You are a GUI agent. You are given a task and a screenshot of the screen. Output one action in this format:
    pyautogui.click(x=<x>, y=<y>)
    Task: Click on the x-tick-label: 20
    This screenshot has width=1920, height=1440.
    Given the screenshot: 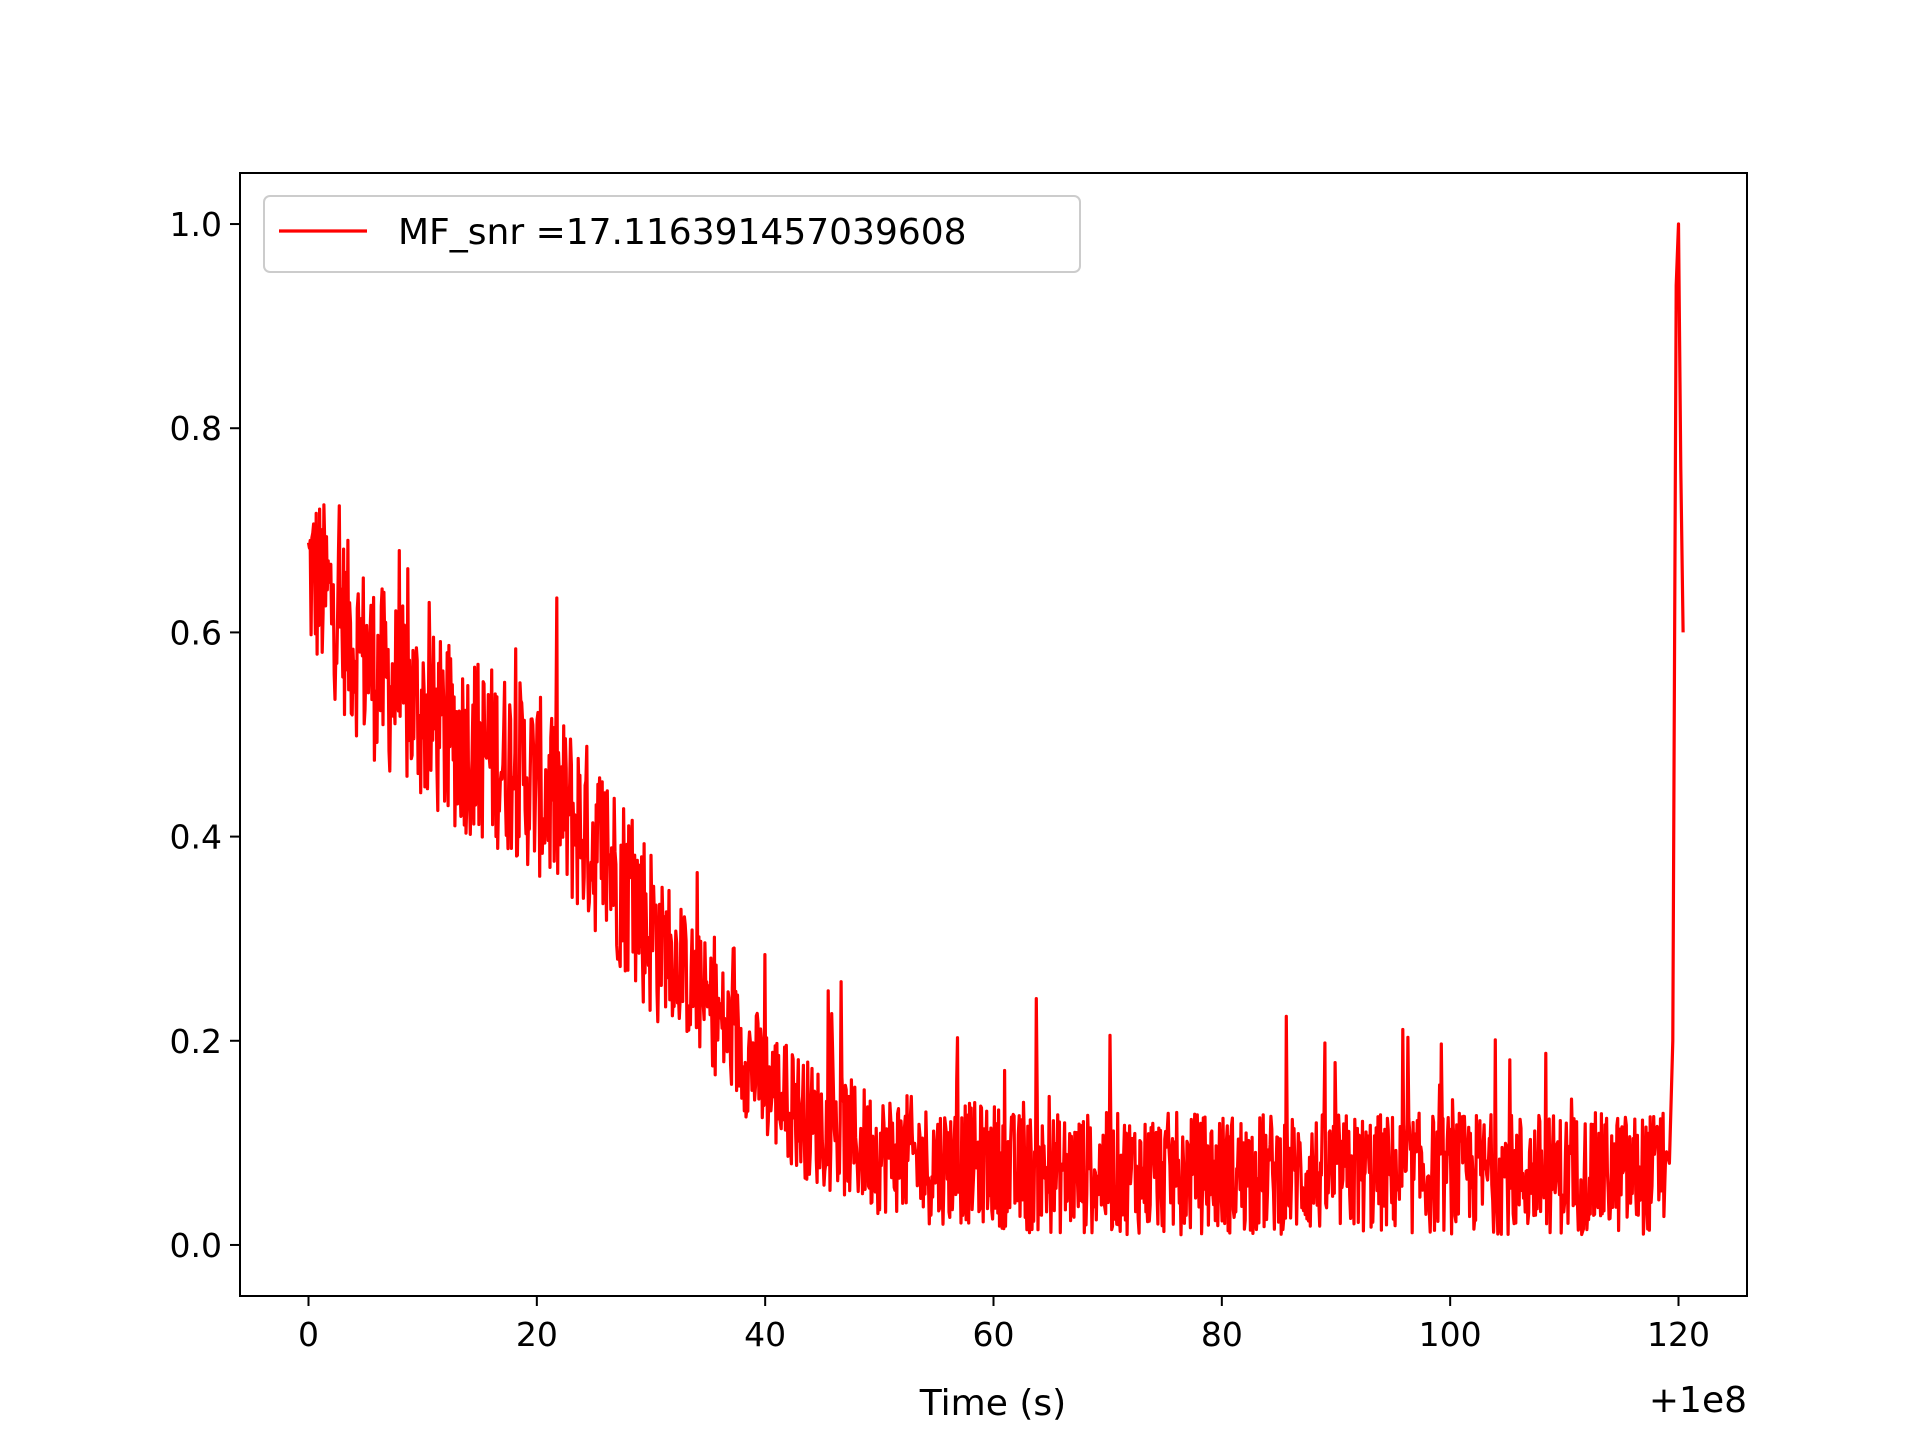 What is the action you would take?
    pyautogui.click(x=537, y=1334)
    